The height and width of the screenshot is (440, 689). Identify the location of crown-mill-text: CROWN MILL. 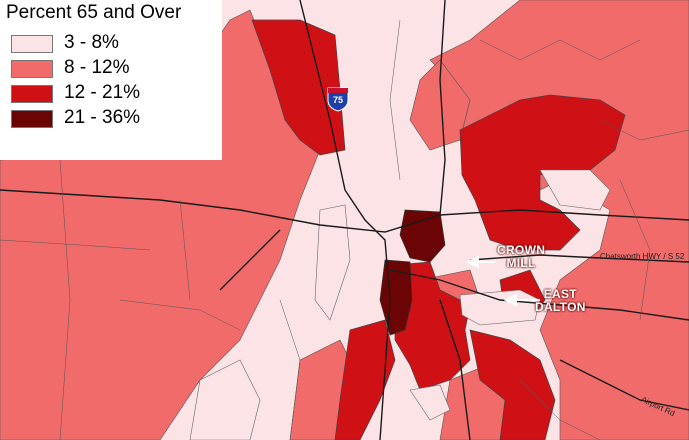
(521, 256).